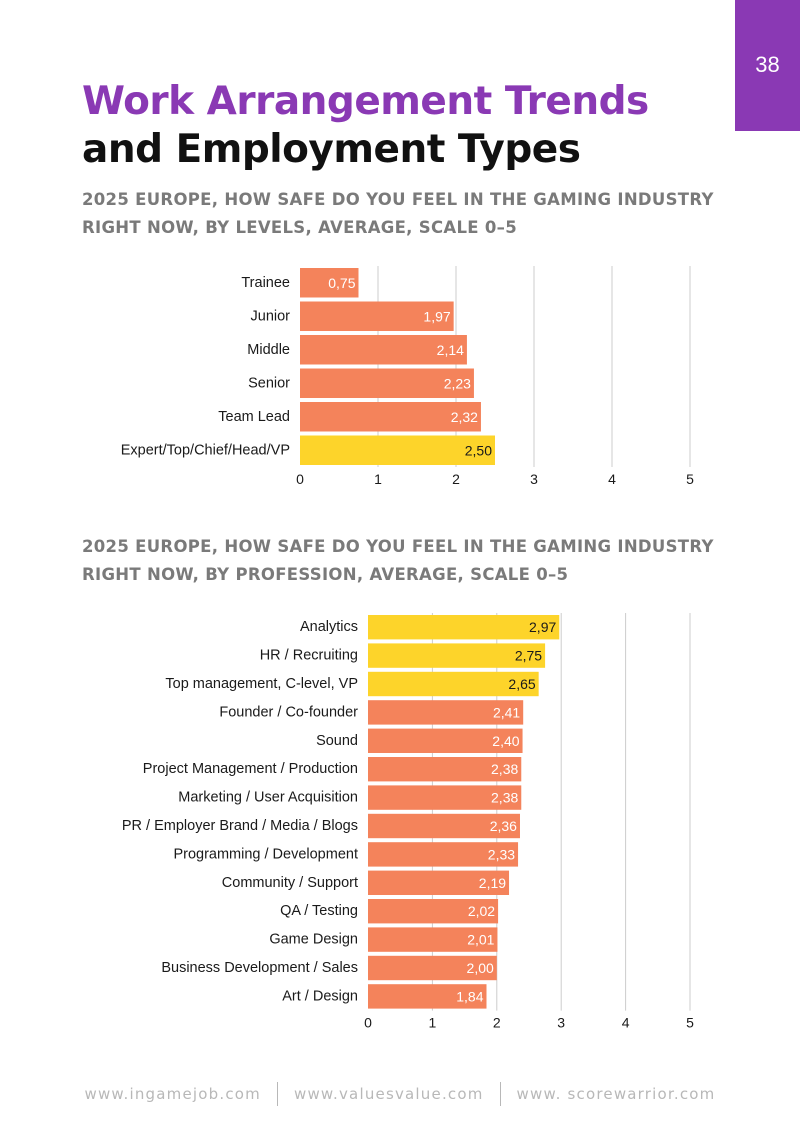  Describe the element at coordinates (616, 1094) in the screenshot. I see `footer-link-scorewarrior: www. scorewarrior.com` at that location.